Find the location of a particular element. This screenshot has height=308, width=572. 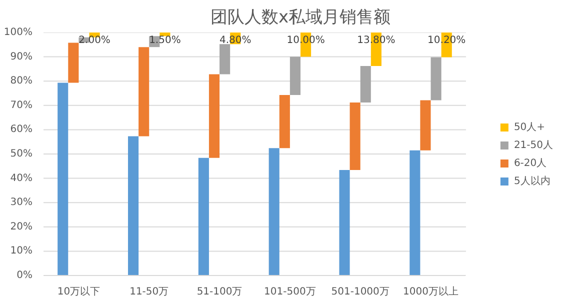

data-label: 2.00% is located at coordinates (94, 40).